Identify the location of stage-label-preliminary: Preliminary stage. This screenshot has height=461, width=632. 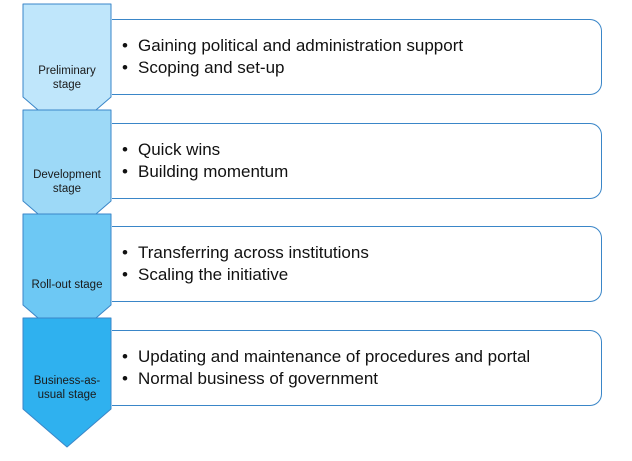
(67, 78).